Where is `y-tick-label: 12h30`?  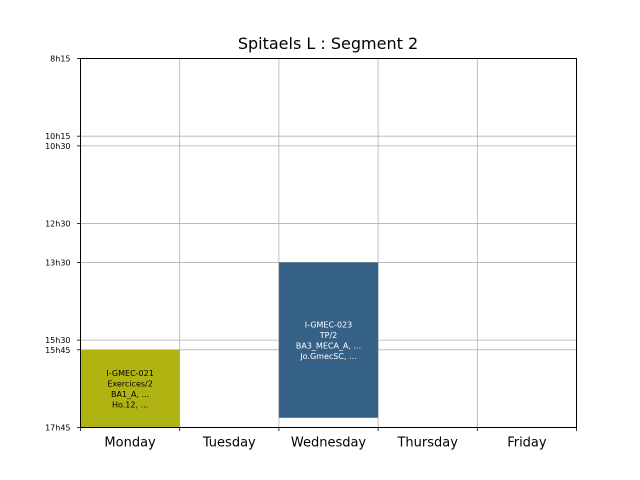
y-tick-label: 12h30 is located at coordinates (57, 224).